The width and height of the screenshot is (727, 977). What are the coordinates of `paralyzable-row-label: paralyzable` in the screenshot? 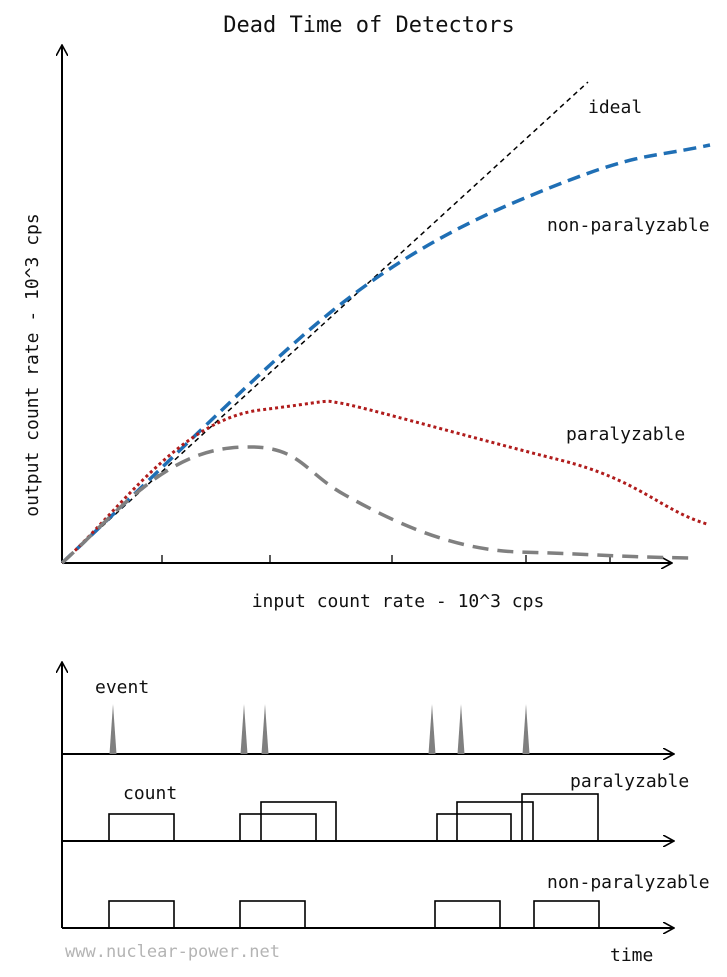 It's located at (629, 781).